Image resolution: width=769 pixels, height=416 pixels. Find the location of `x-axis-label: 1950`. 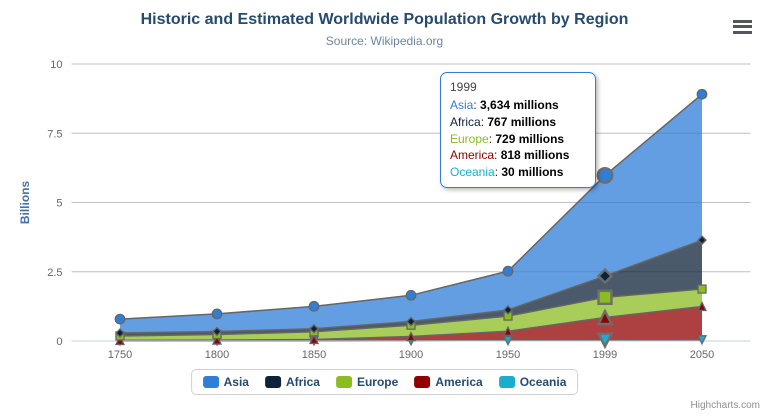

x-axis-label: 1950 is located at coordinates (508, 355).